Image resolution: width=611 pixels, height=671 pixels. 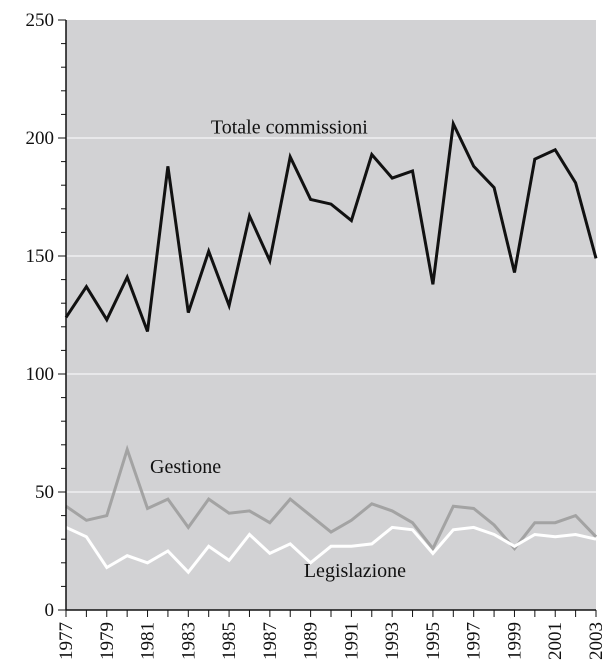 I want to click on x-tick-label: 1983, so click(x=188, y=641).